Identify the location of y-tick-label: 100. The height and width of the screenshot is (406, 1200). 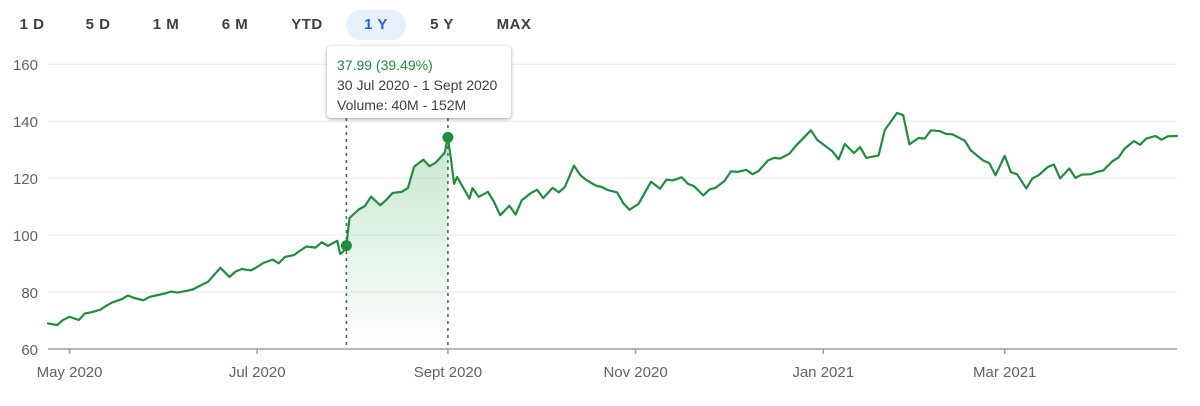
(25, 236).